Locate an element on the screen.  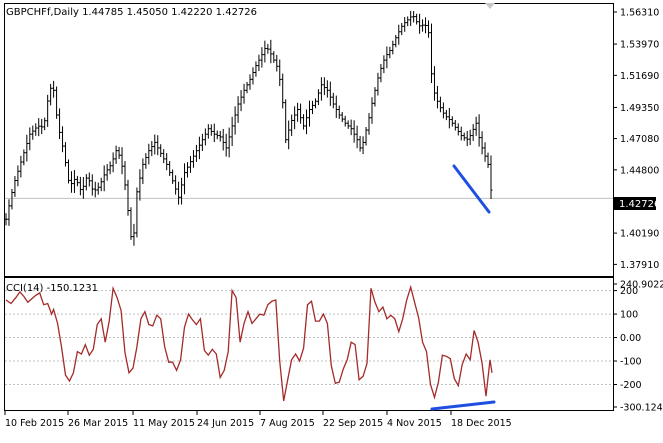
price-divergence-line is located at coordinates (471, 189).